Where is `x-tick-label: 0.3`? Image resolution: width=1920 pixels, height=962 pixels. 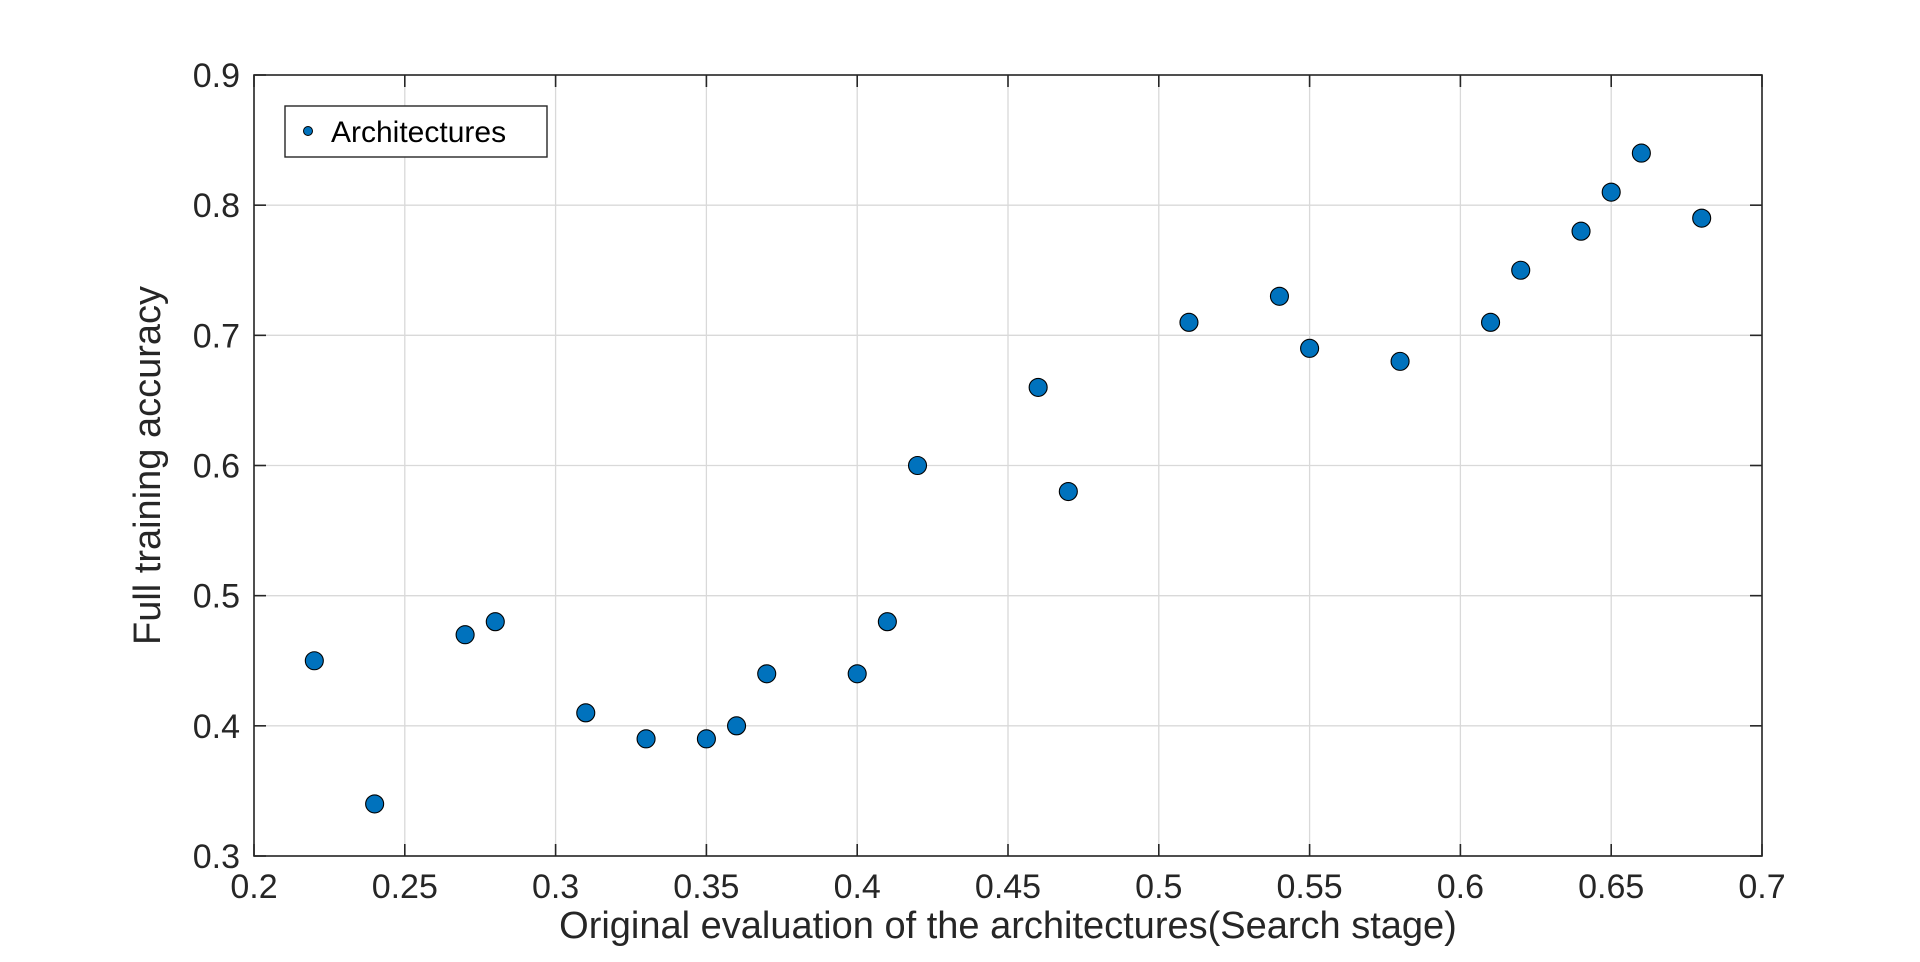
x-tick-label: 0.3 is located at coordinates (555, 887).